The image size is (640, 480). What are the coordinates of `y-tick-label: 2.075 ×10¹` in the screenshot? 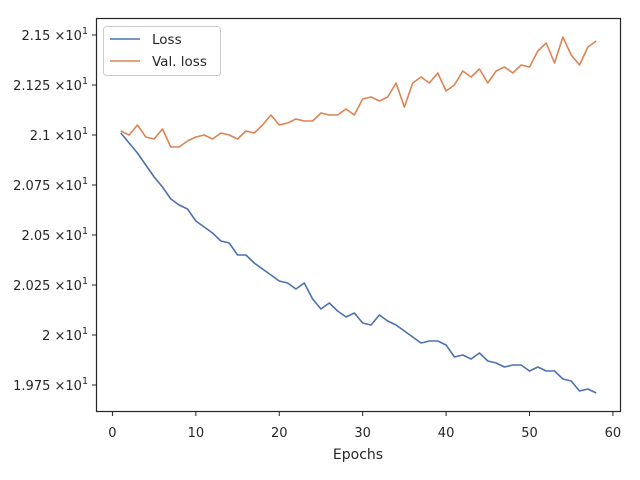 It's located at (50, 185).